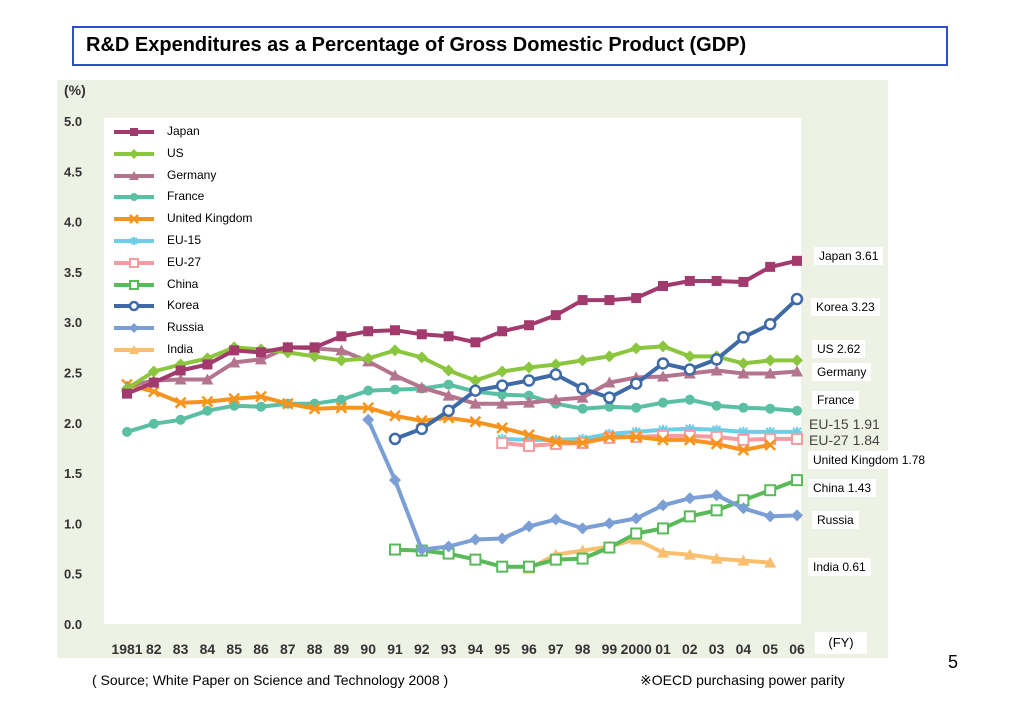 Image resolution: width=1023 pixels, height=708 pixels. Describe the element at coordinates (192, 174) in the screenshot. I see `legend-label: Germany` at that location.